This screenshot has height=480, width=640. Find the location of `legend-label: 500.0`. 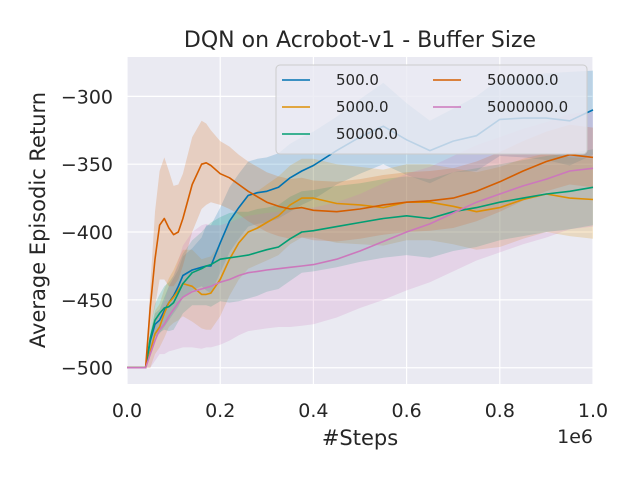

legend-label: 500.0 is located at coordinates (357, 80).